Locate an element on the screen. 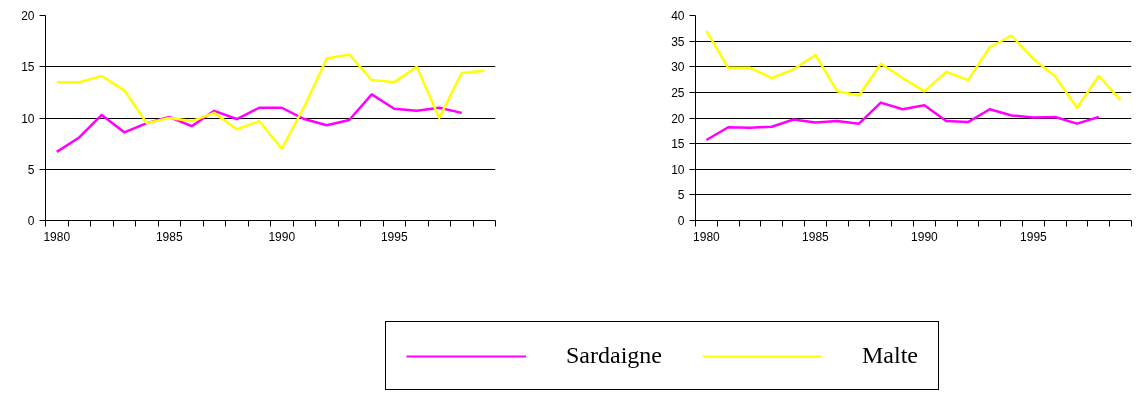  legend-label: Sardaigne is located at coordinates (614, 355).